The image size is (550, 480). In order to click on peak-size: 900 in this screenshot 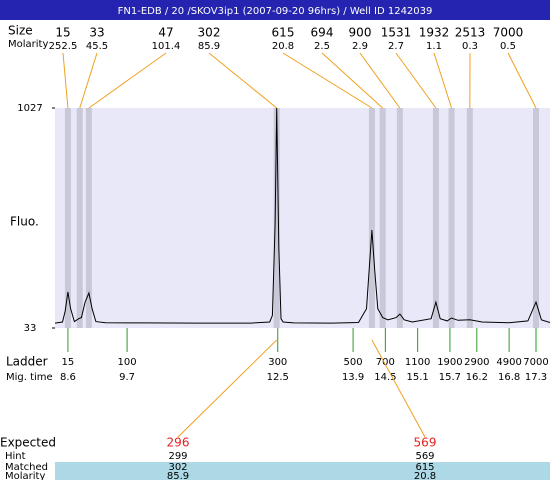, I will do `click(360, 33)`.